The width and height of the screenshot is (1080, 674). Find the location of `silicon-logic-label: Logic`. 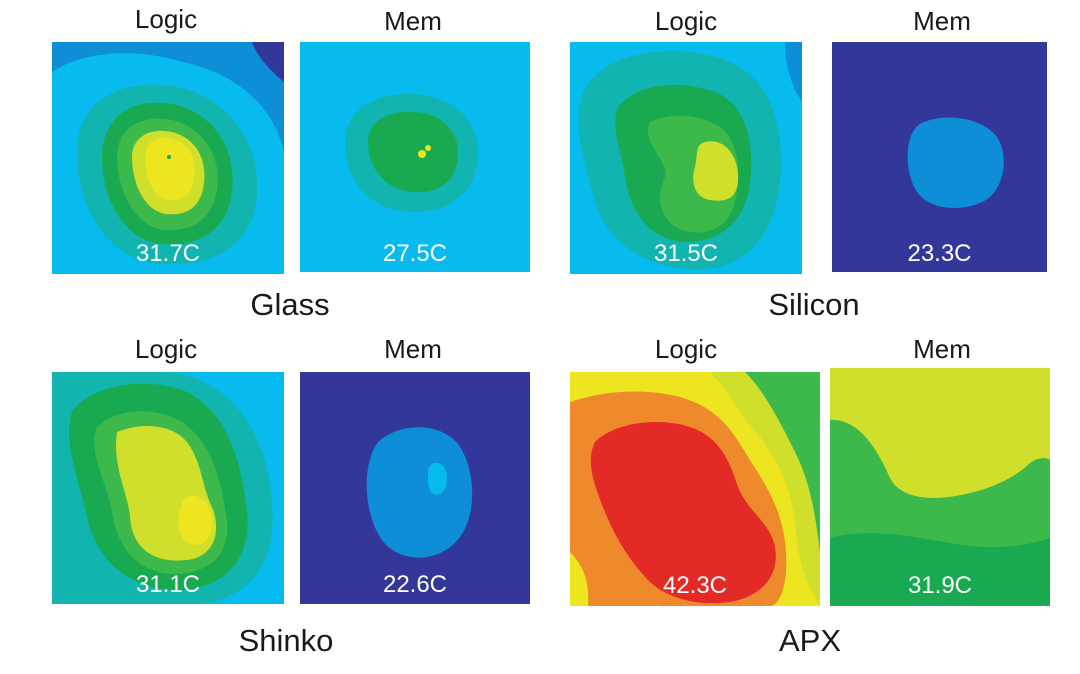

silicon-logic-label: Logic is located at coordinates (686, 21).